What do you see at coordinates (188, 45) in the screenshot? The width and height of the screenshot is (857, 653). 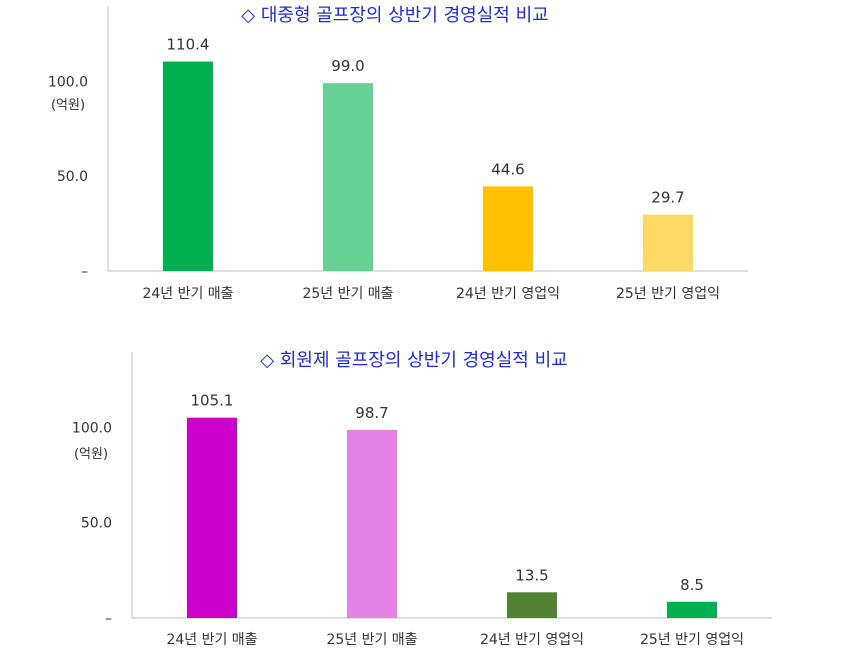 I see `data-label: 110.4` at bounding box center [188, 45].